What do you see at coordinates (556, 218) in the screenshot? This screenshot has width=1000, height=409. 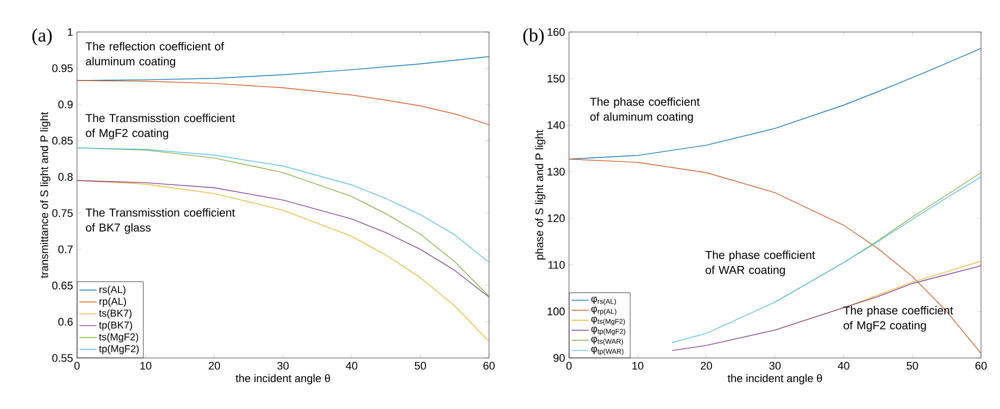 I see `y-tick-label: 120` at bounding box center [556, 218].